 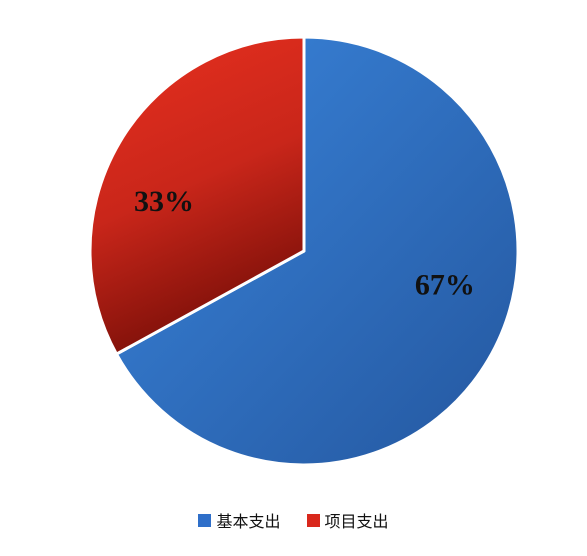 I want to click on pie-label-basic: 67%, so click(x=445, y=285).